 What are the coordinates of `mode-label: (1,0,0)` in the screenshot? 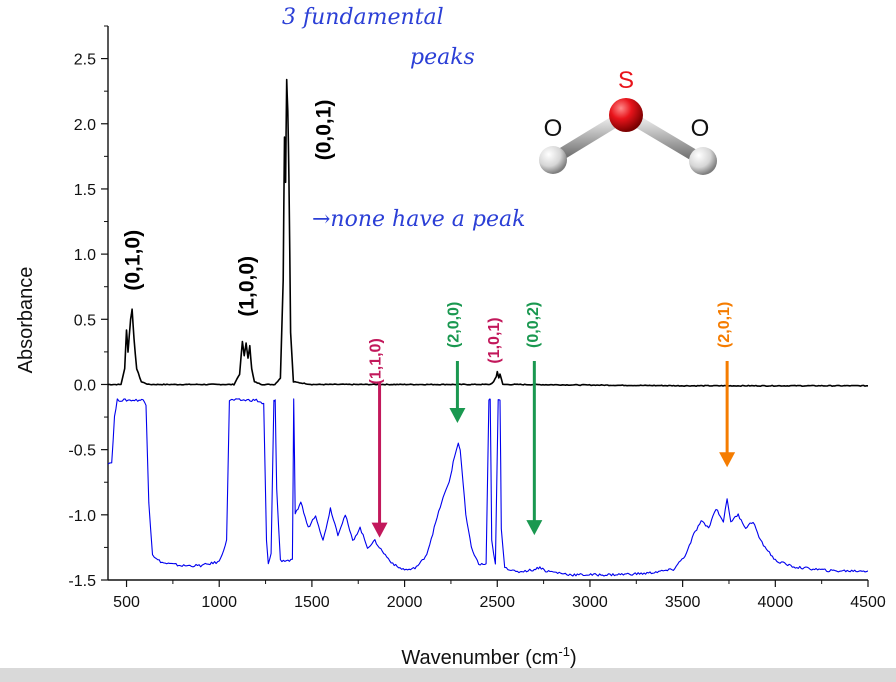 It's located at (246, 286).